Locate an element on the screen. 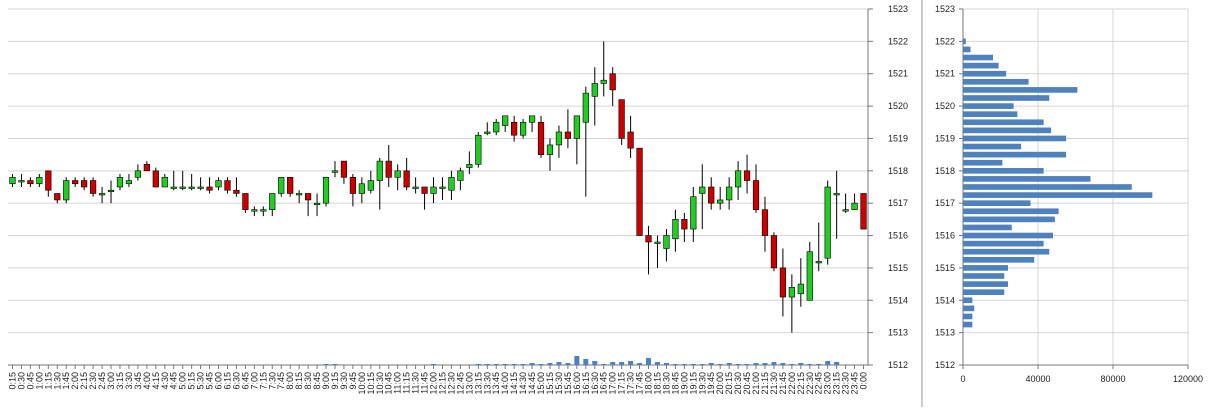 This screenshot has height=412, width=1209. x-tick-label: 16:45 is located at coordinates (604, 383).